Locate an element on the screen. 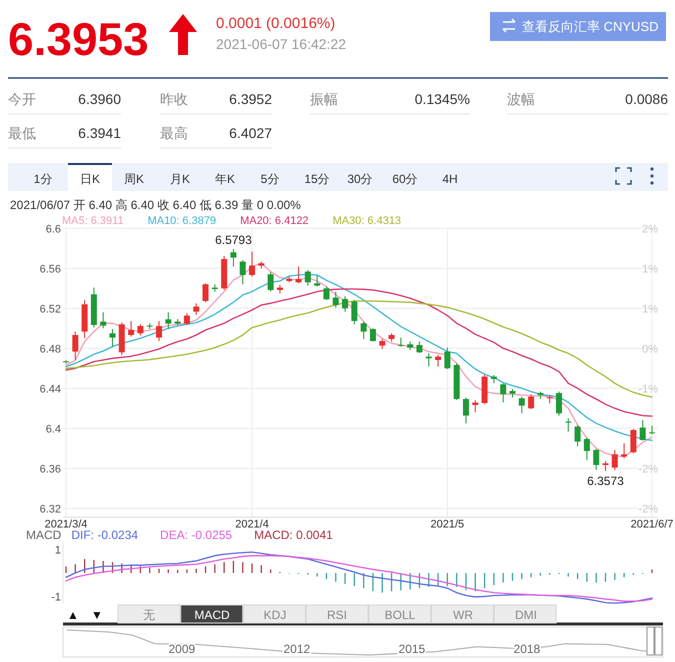 This screenshot has height=662, width=675. text: MACD is located at coordinates (212, 615).